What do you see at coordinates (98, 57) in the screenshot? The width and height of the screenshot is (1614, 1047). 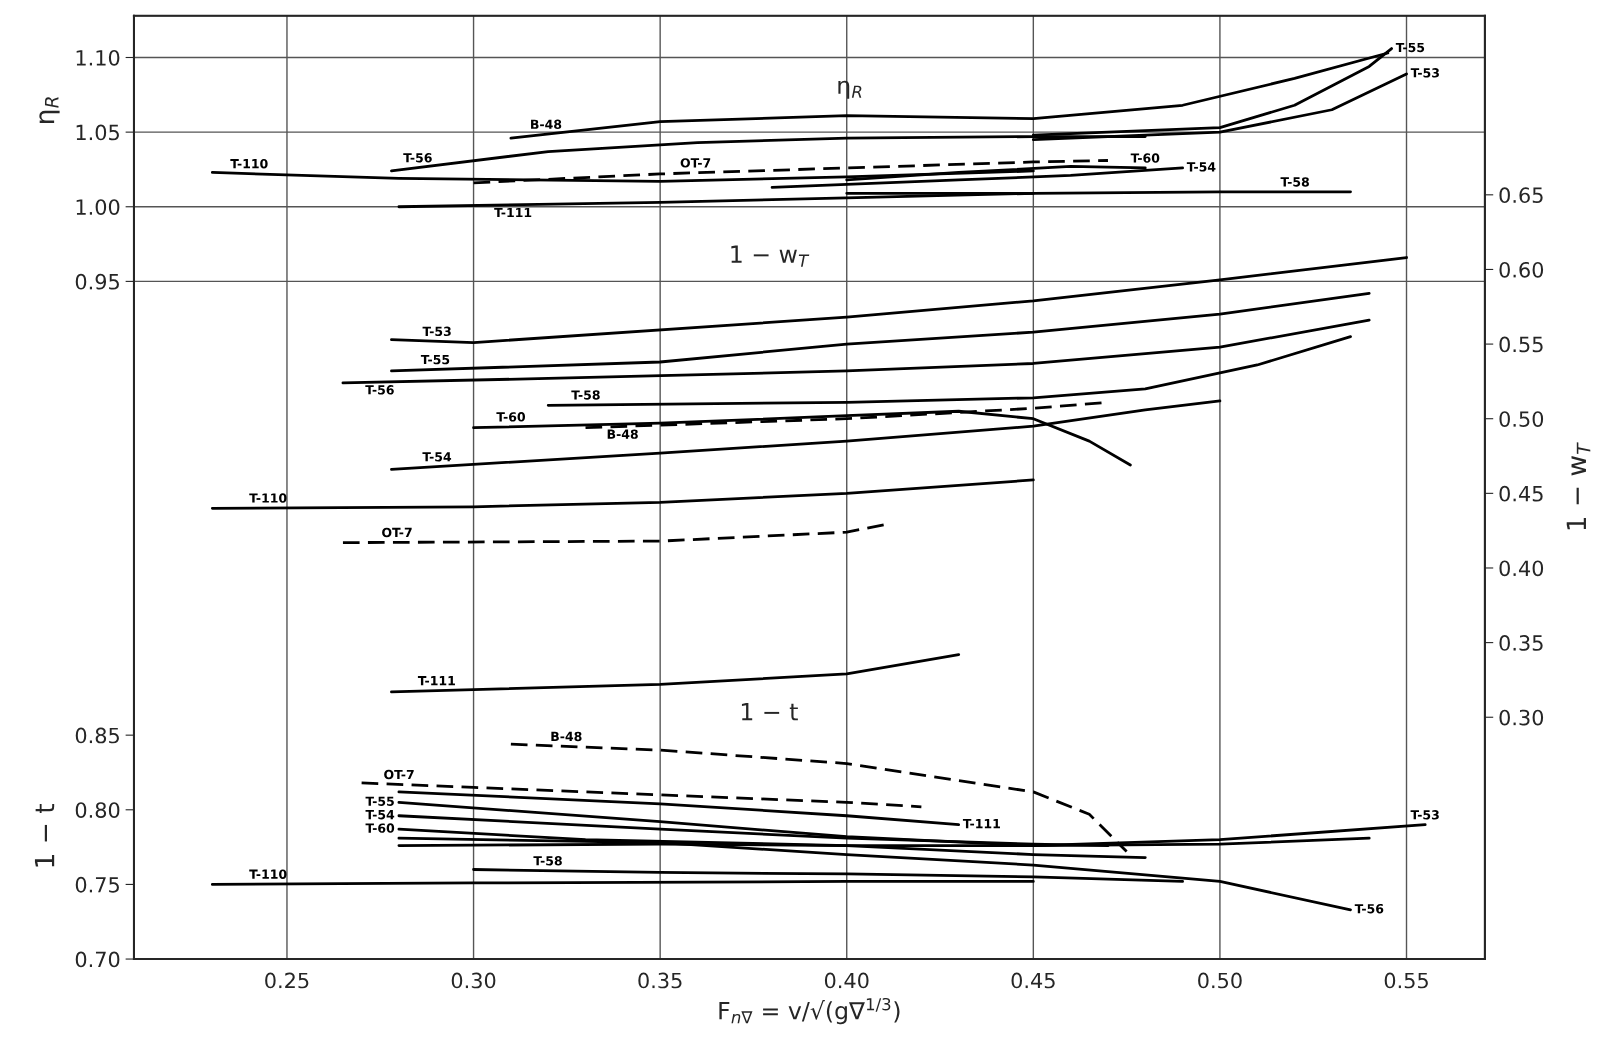 I see `y-tick-label: 1.10` at bounding box center [98, 57].